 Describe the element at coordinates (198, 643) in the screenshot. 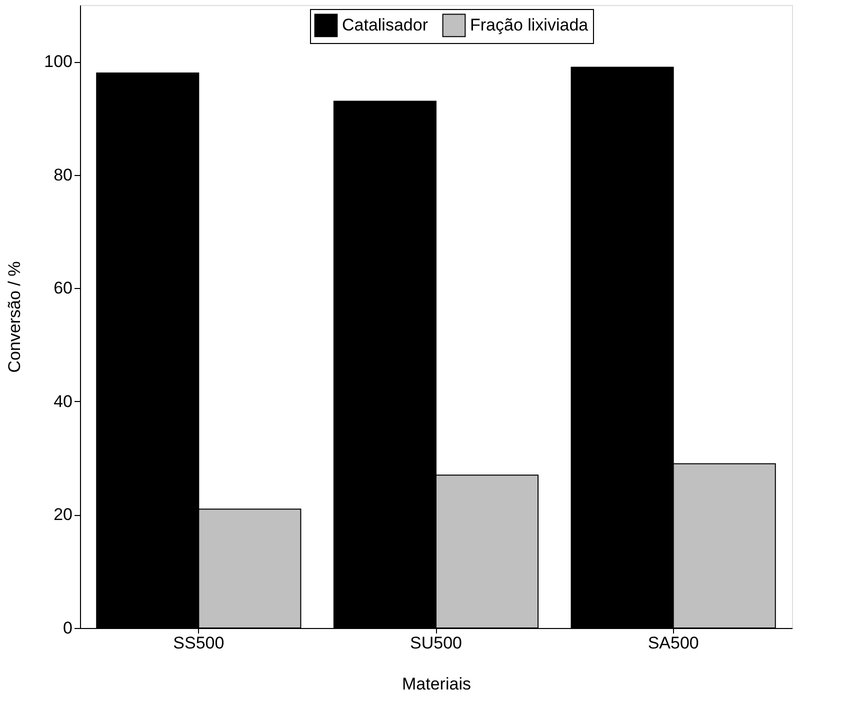

I see `x-tick-label: SS500` at that location.